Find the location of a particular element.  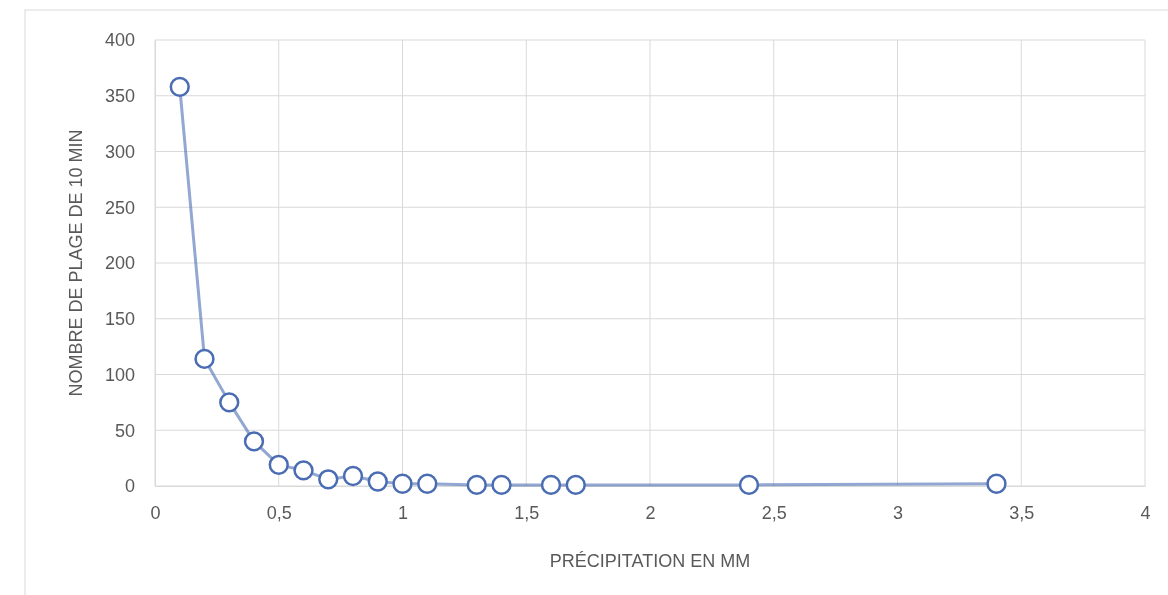

x-tick-label: 1 is located at coordinates (403, 512).